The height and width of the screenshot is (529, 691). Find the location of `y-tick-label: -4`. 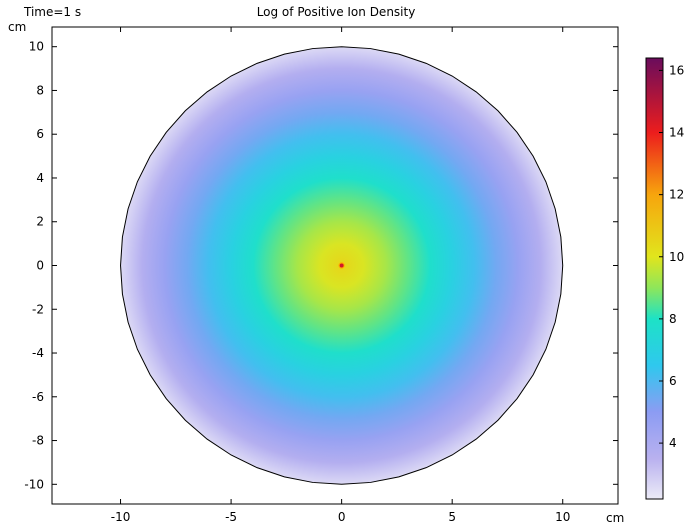

y-tick-label: -4 is located at coordinates (38, 353).